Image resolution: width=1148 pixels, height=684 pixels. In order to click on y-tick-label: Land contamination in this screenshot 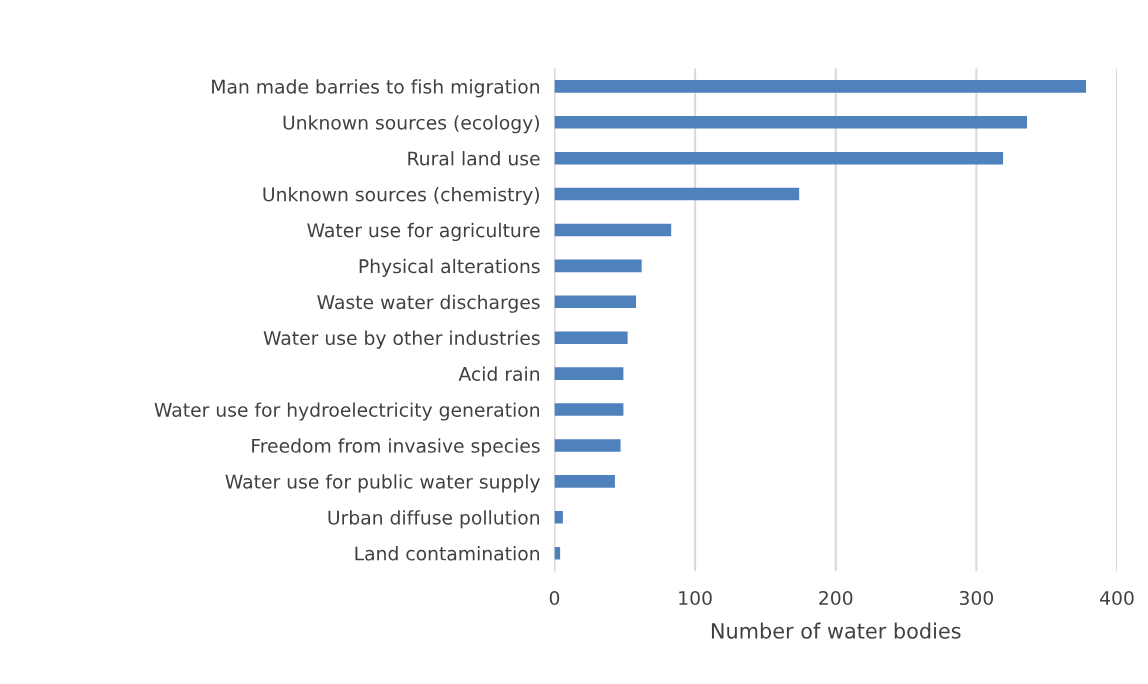, I will do `click(447, 553)`.